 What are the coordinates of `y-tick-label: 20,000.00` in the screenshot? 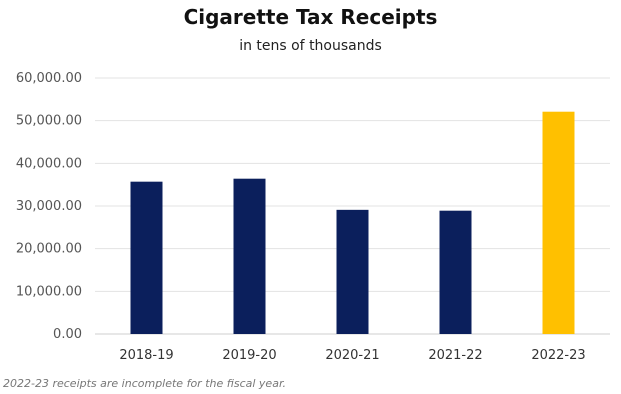 It's located at (49, 249).